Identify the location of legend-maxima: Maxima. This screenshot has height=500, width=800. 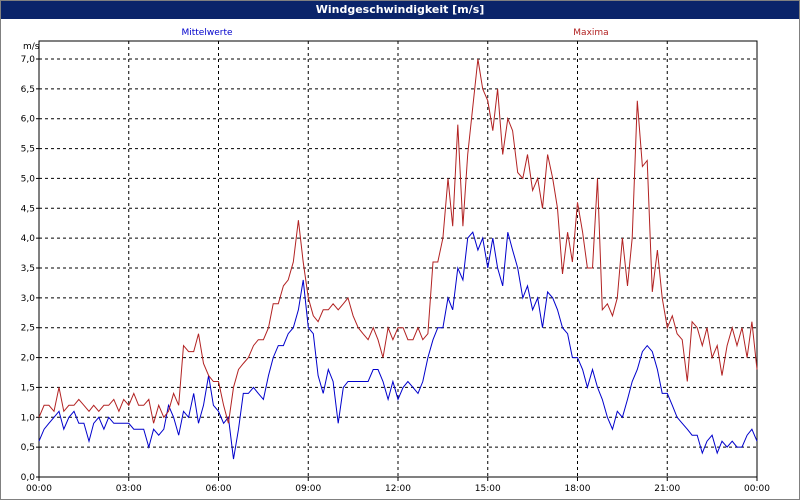
(590, 33).